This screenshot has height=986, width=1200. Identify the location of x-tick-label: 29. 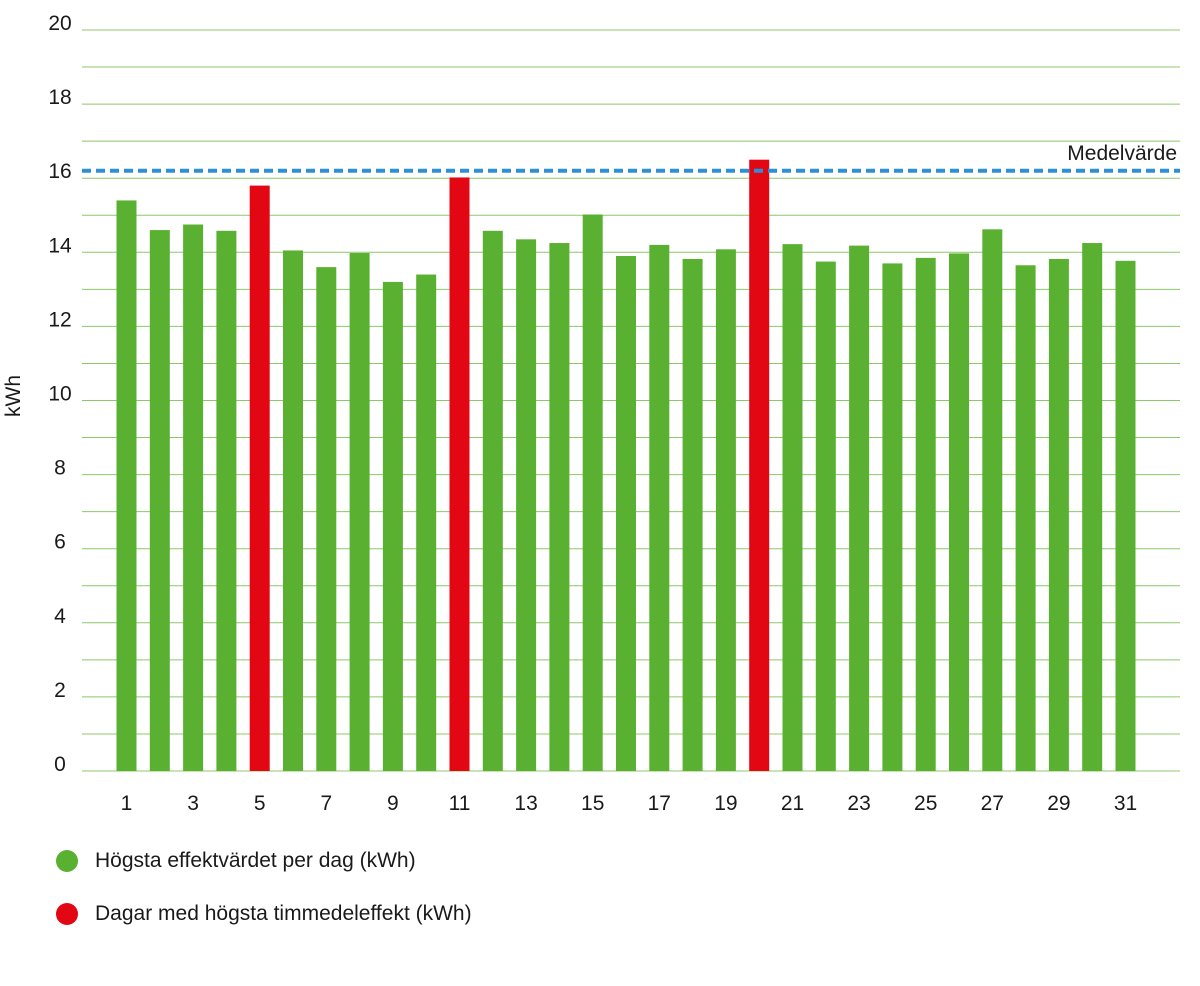
(1058, 803).